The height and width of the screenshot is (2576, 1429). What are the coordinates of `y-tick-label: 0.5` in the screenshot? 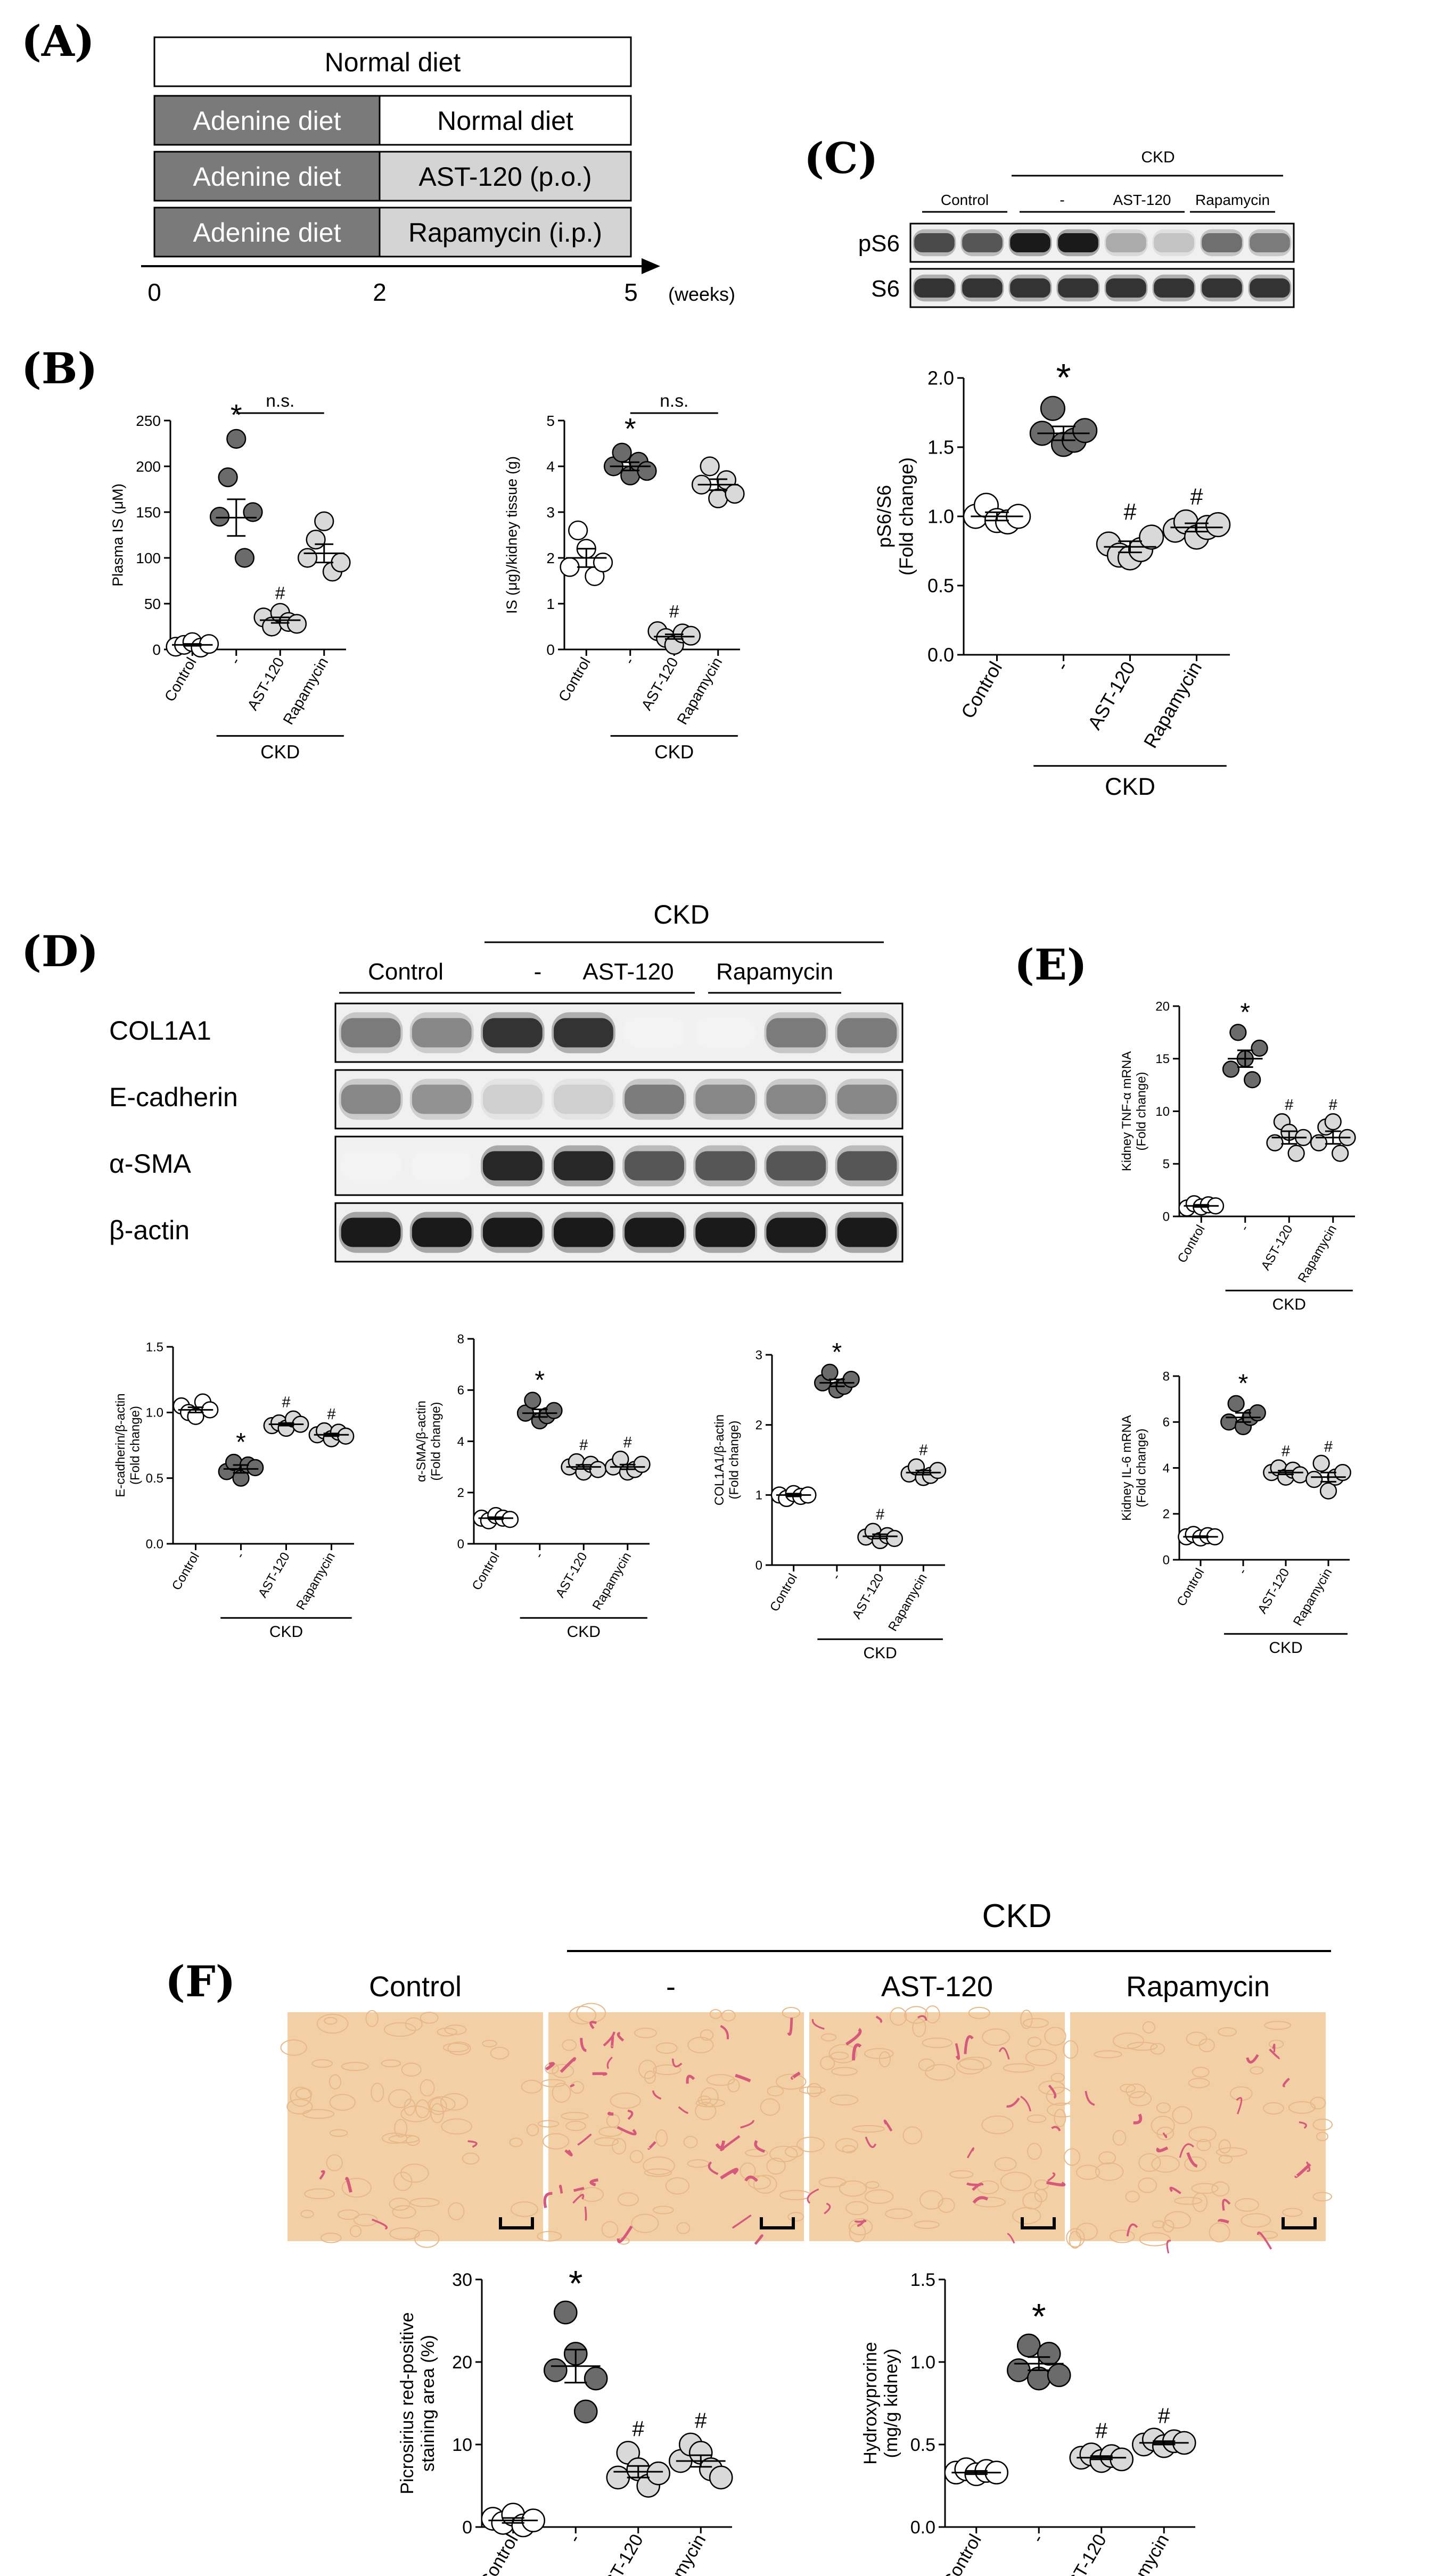 It's located at (940, 586).